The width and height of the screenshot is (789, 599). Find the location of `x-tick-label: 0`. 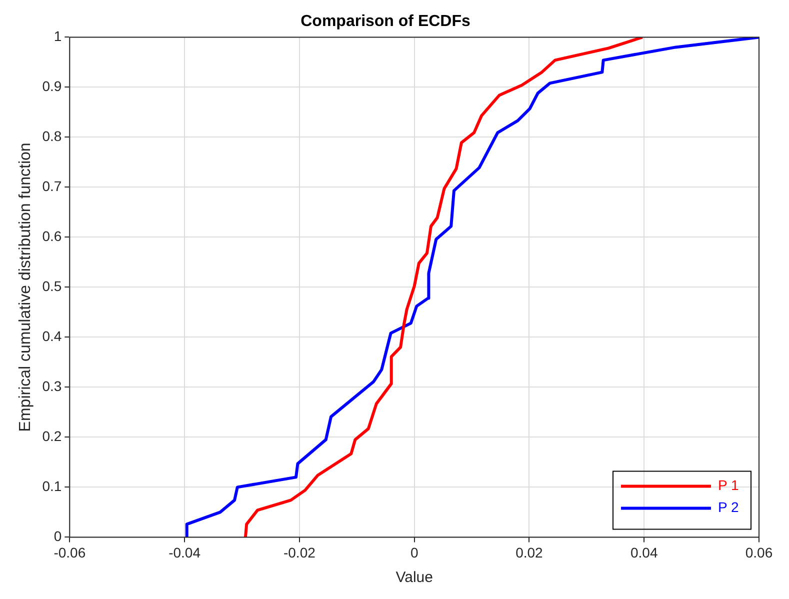

x-tick-label: 0 is located at coordinates (414, 552).